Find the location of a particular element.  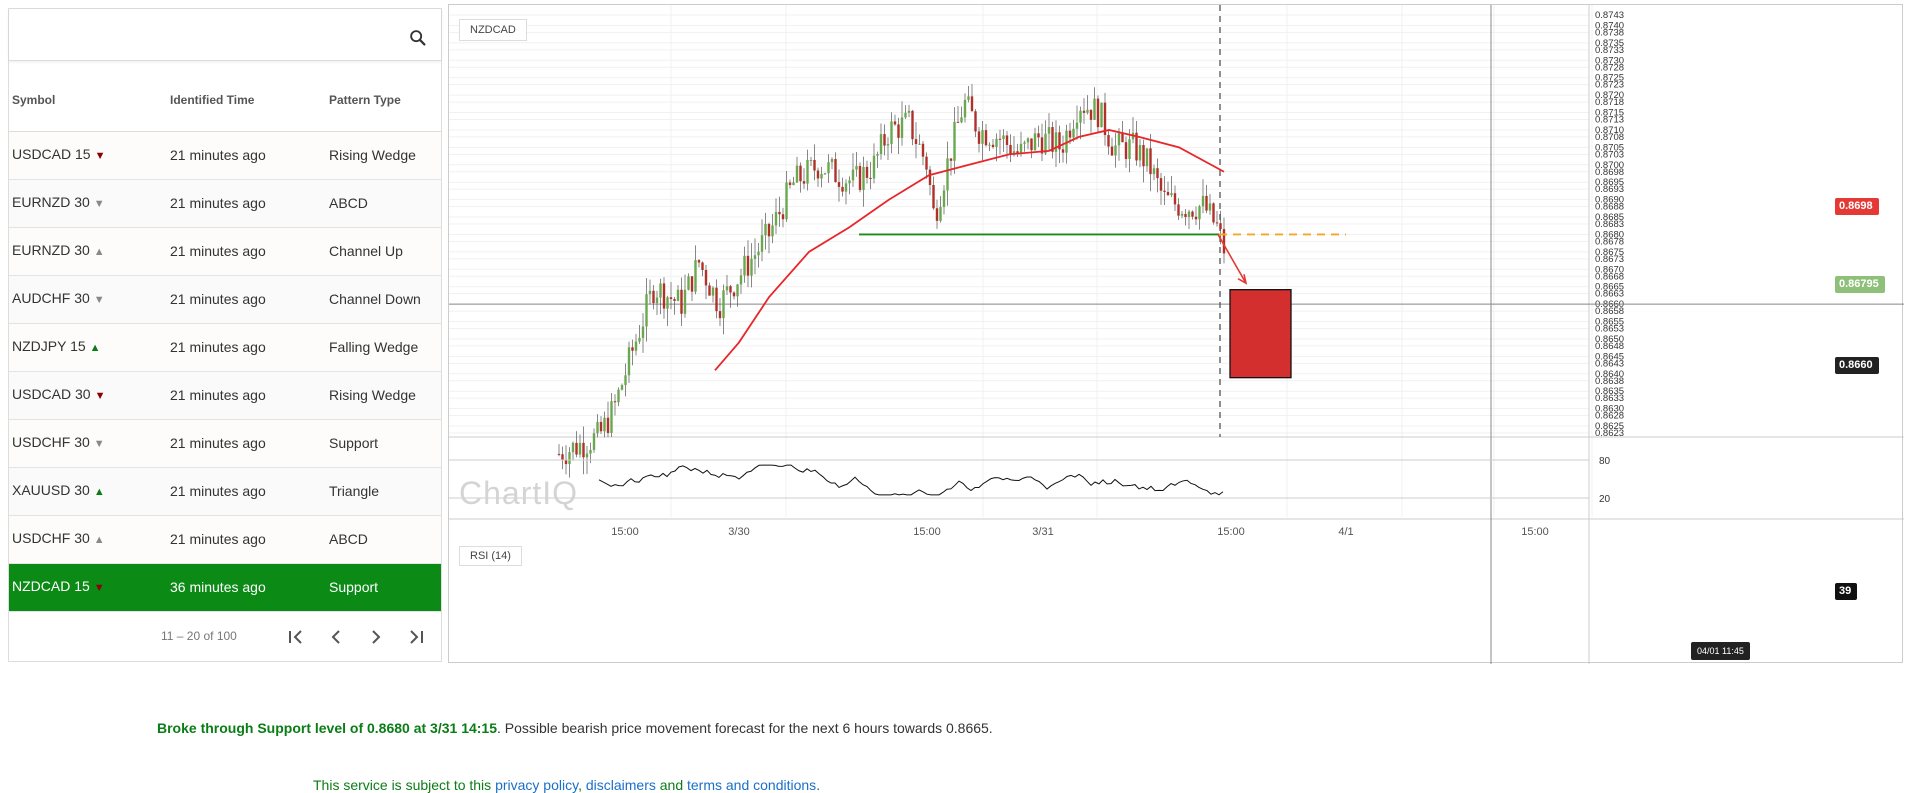

pattern-type-cell: ABCD is located at coordinates (383, 539).